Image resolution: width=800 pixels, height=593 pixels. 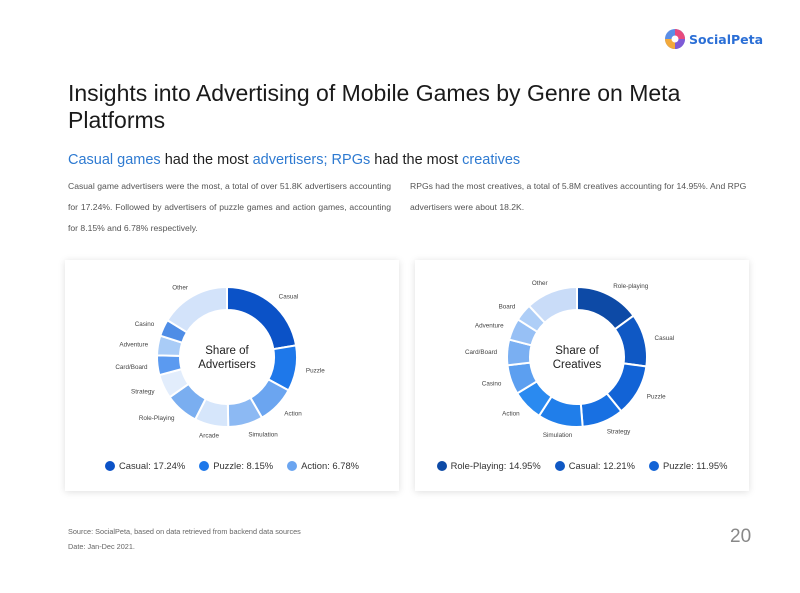 I want to click on advertisers-label-simulation: Simulation, so click(x=263, y=435).